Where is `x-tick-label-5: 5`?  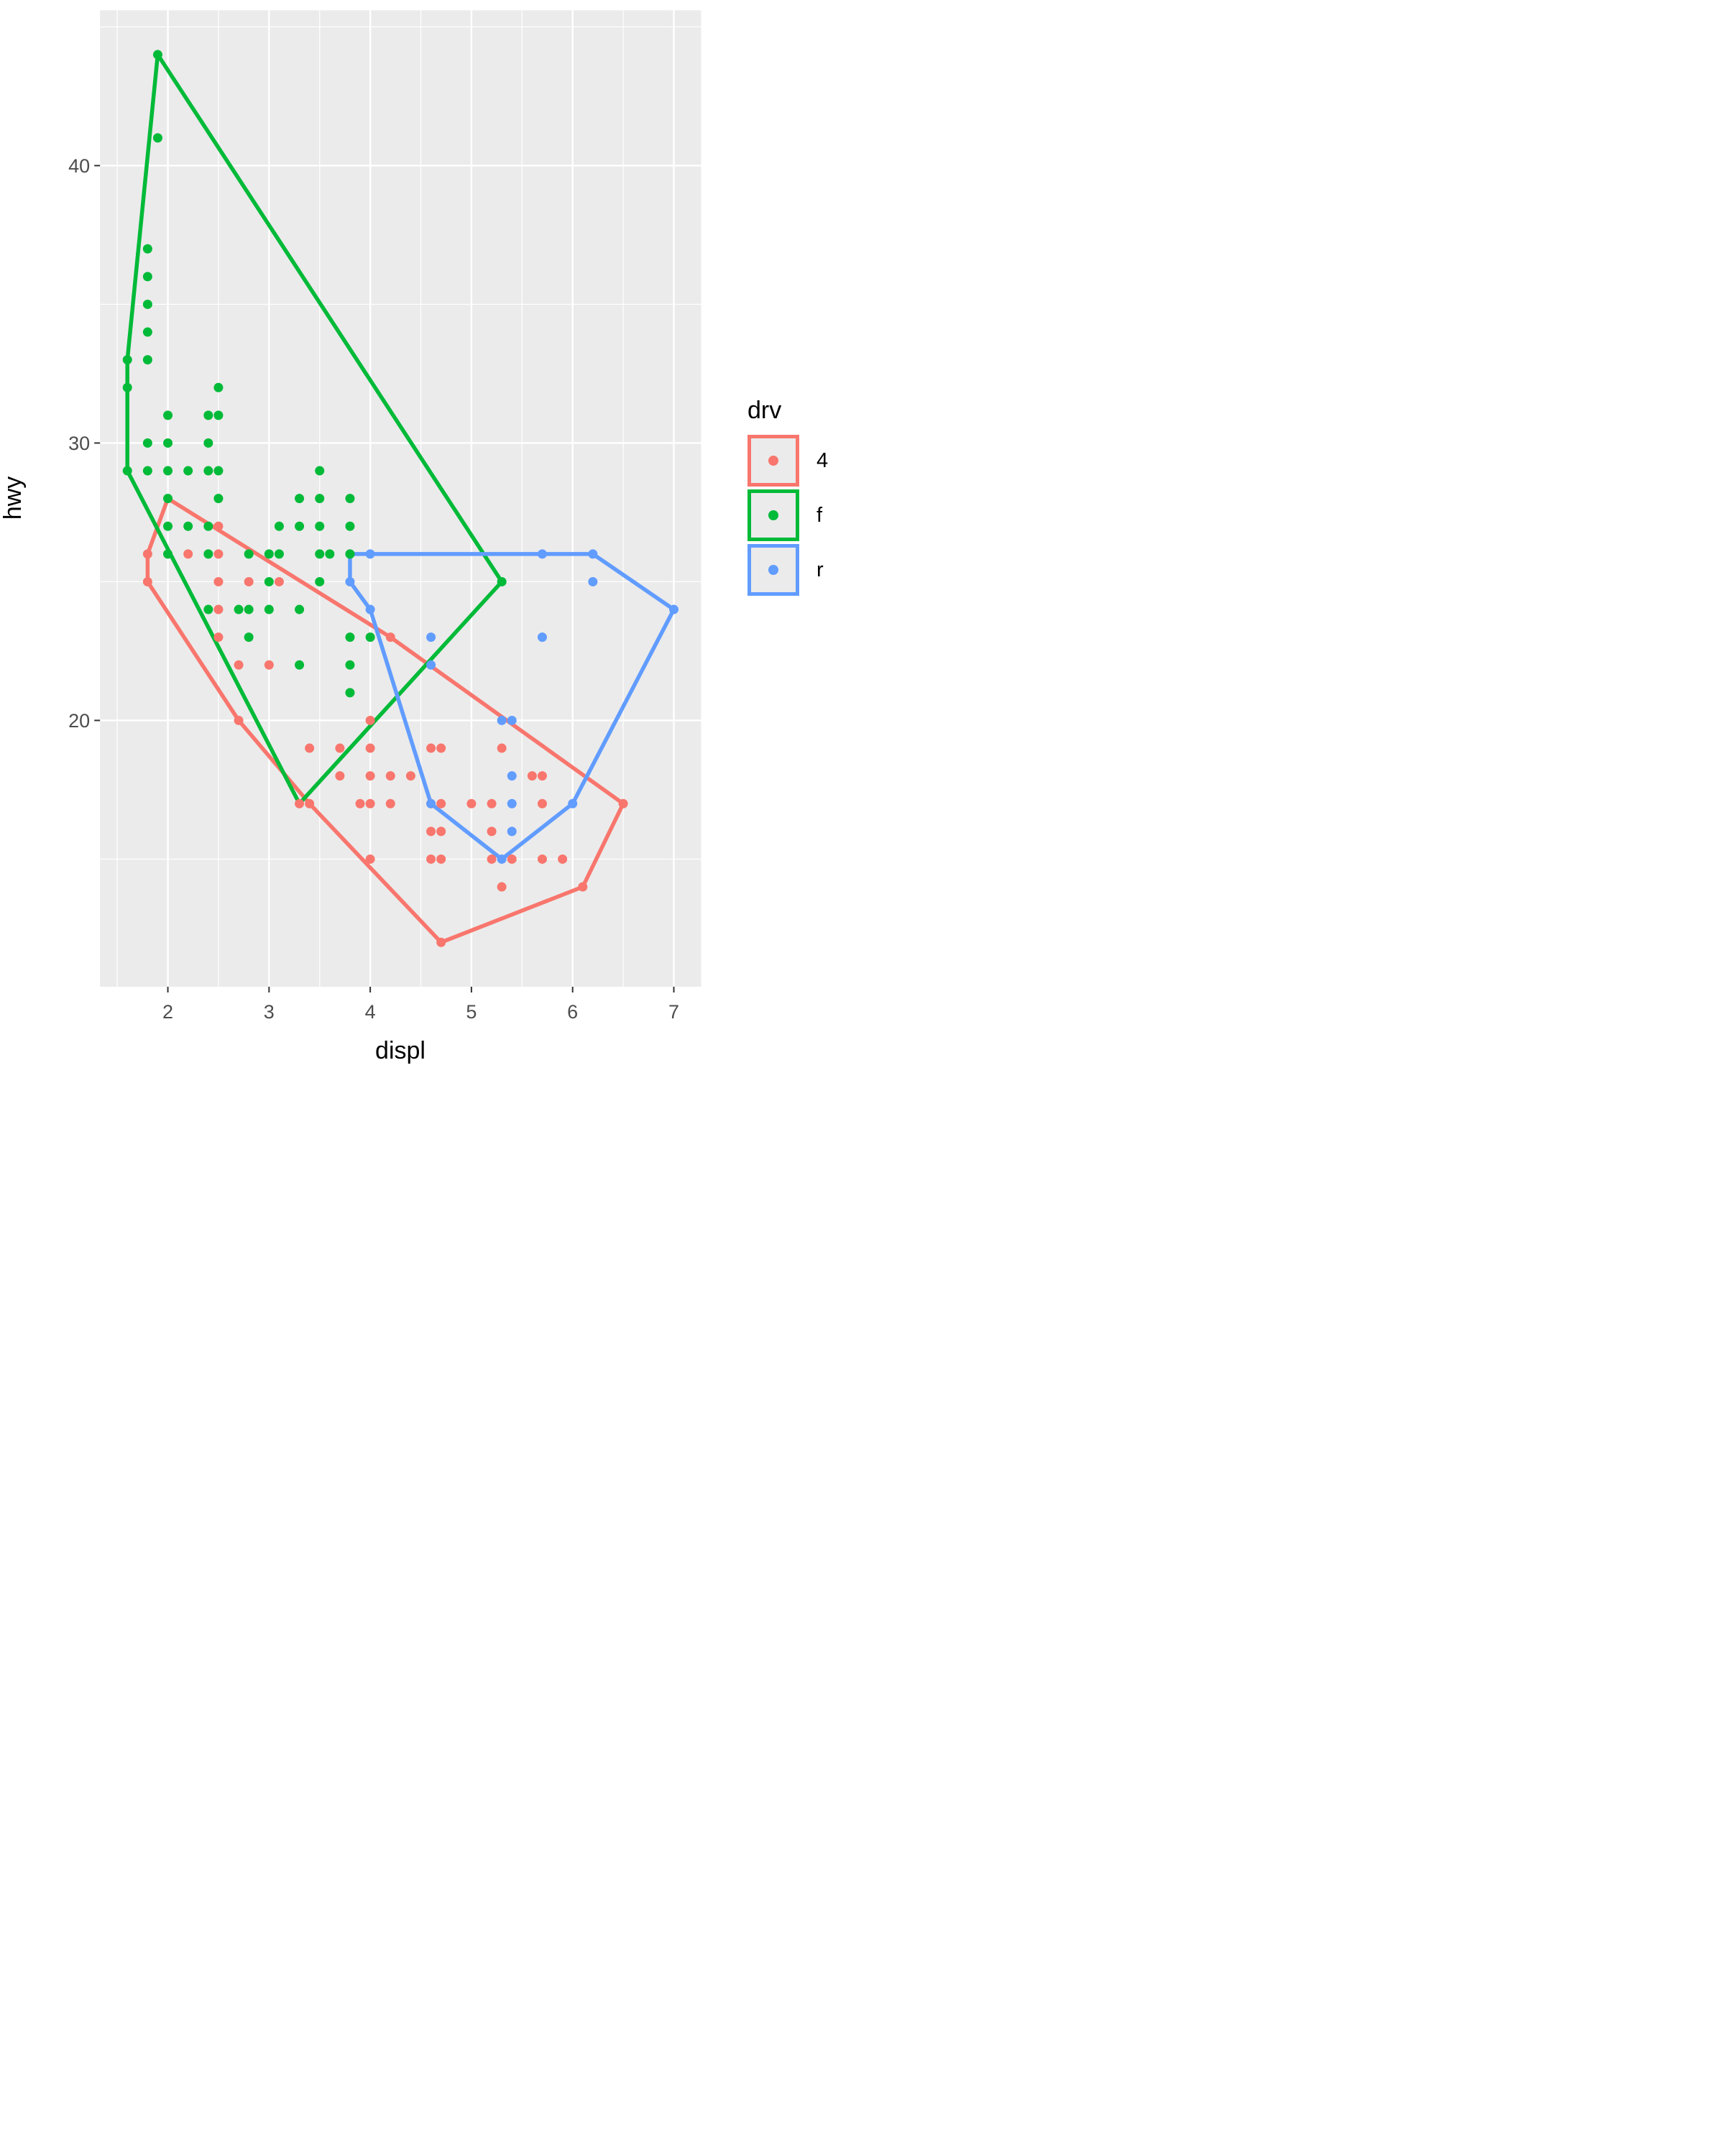 x-tick-label-5: 5 is located at coordinates (471, 1012).